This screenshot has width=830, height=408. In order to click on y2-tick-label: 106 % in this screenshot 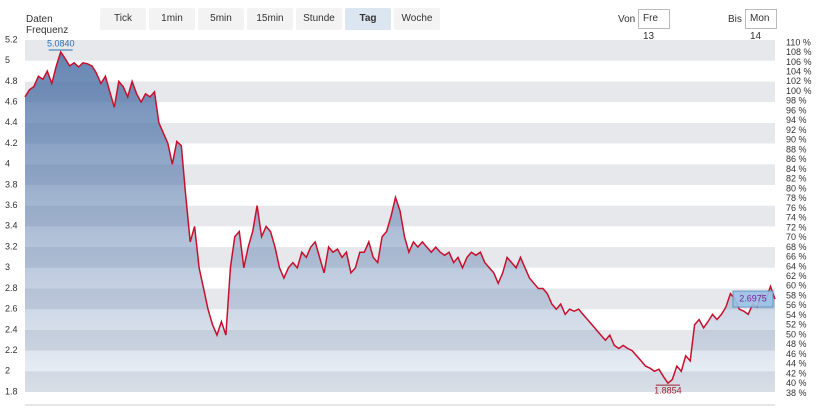, I will do `click(799, 62)`.